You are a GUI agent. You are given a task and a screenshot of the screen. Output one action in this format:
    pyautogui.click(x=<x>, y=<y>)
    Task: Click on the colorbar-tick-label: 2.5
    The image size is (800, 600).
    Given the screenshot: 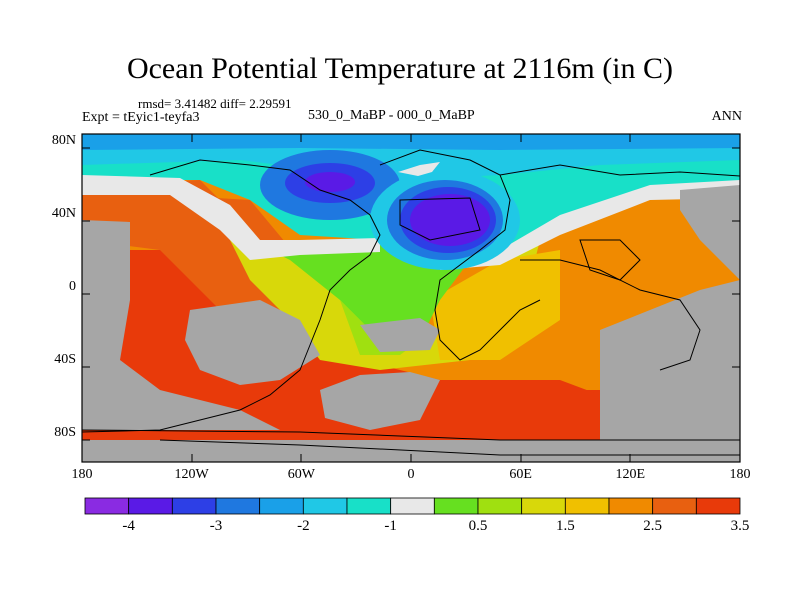 What is the action you would take?
    pyautogui.click(x=653, y=526)
    